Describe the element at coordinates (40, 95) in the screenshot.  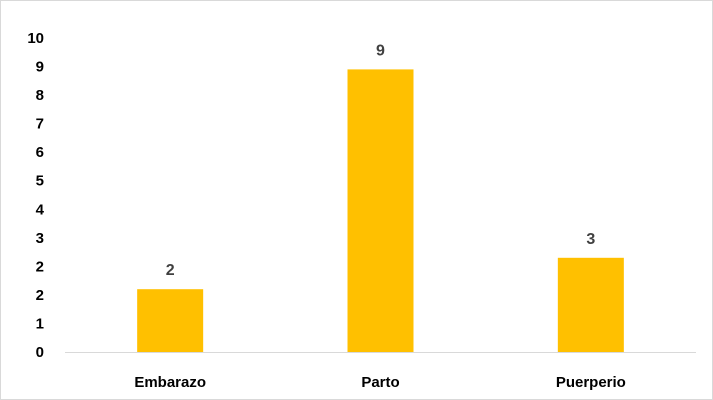
I see `y-tick-label: 8` at that location.